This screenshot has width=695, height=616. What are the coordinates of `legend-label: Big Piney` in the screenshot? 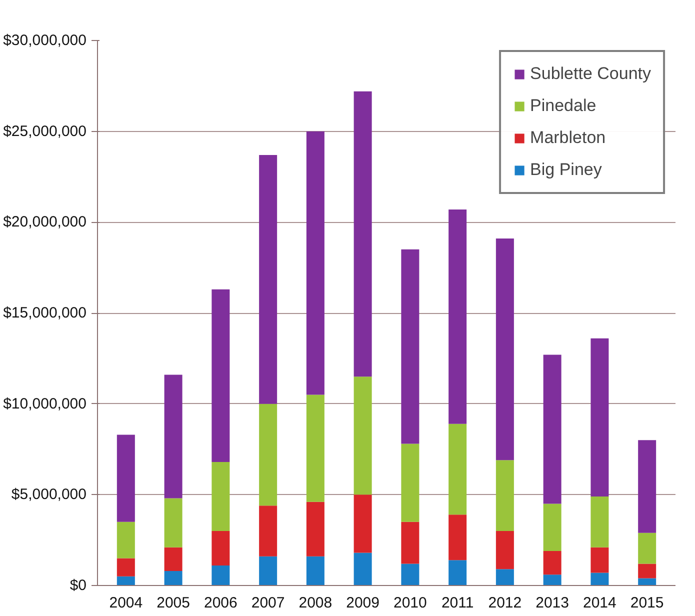 It's located at (566, 170).